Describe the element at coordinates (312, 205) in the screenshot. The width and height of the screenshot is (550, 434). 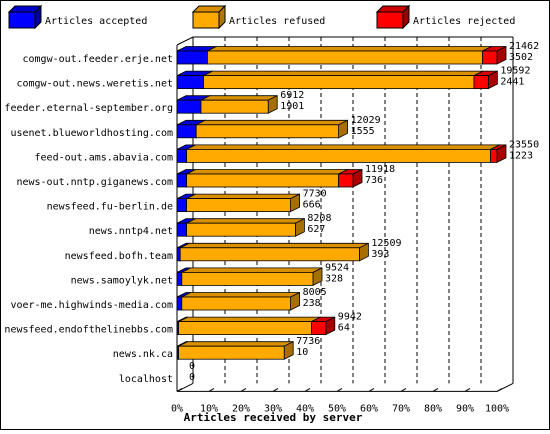
I see `value-label-accepted: 666` at that location.